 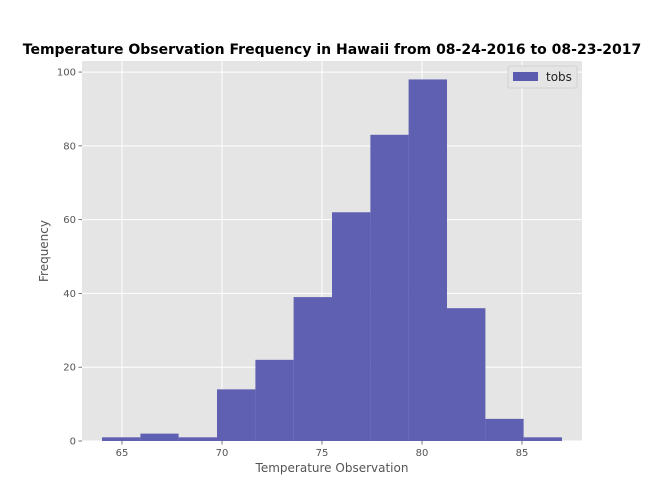 I want to click on legend-label-tobs: tobs, so click(x=559, y=77).